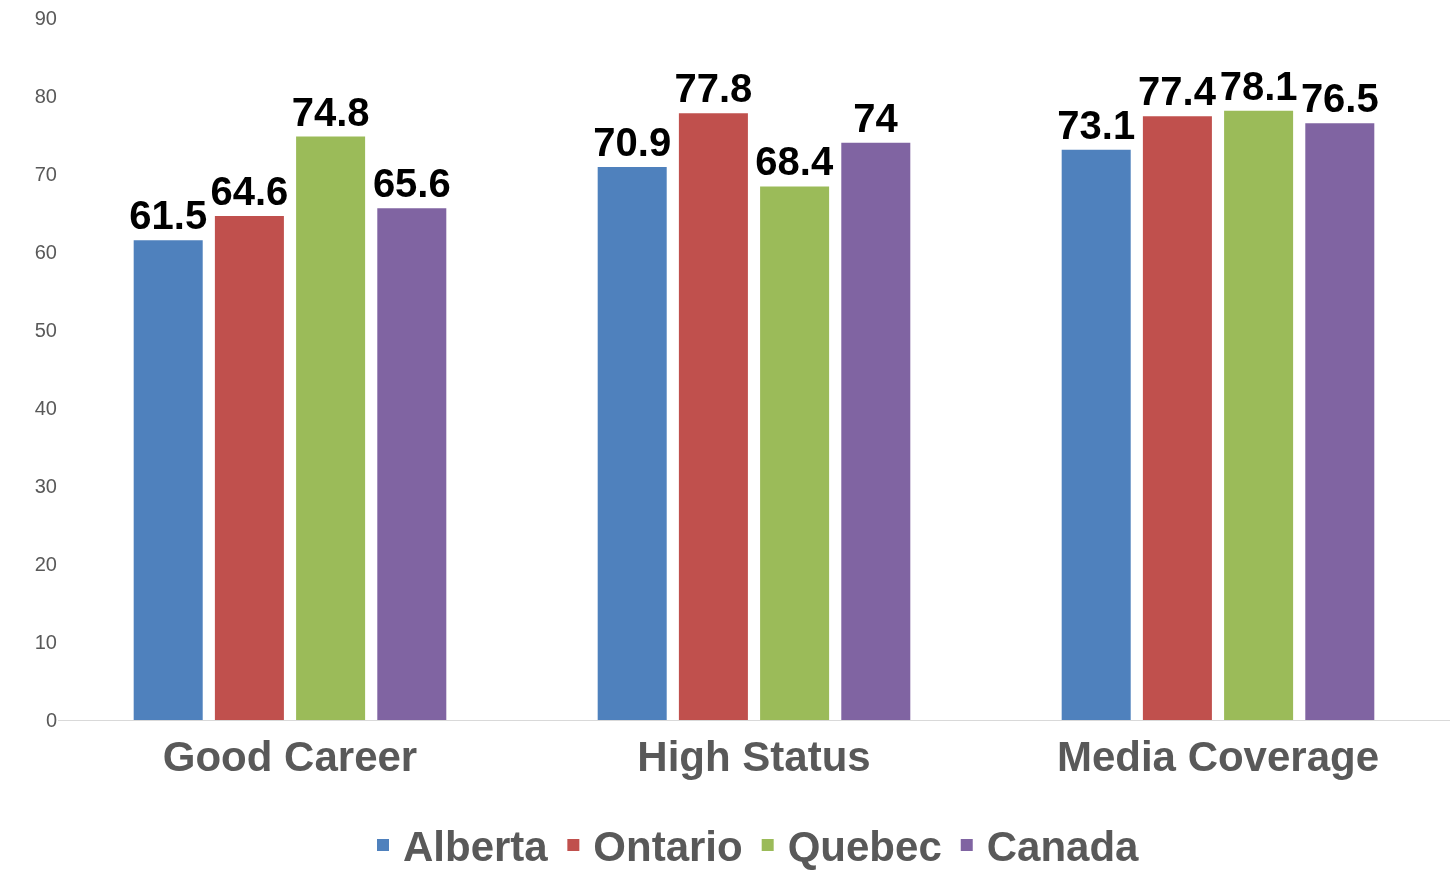  What do you see at coordinates (168, 215) in the screenshot?
I see `data-label: 61.5` at bounding box center [168, 215].